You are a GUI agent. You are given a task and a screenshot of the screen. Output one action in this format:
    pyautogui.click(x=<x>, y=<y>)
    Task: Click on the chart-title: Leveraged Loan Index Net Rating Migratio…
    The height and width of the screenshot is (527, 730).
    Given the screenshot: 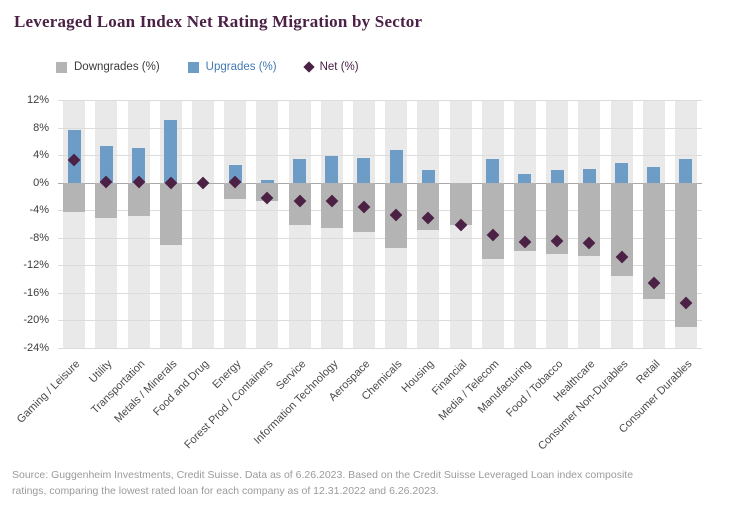 What is the action you would take?
    pyautogui.click(x=218, y=21)
    